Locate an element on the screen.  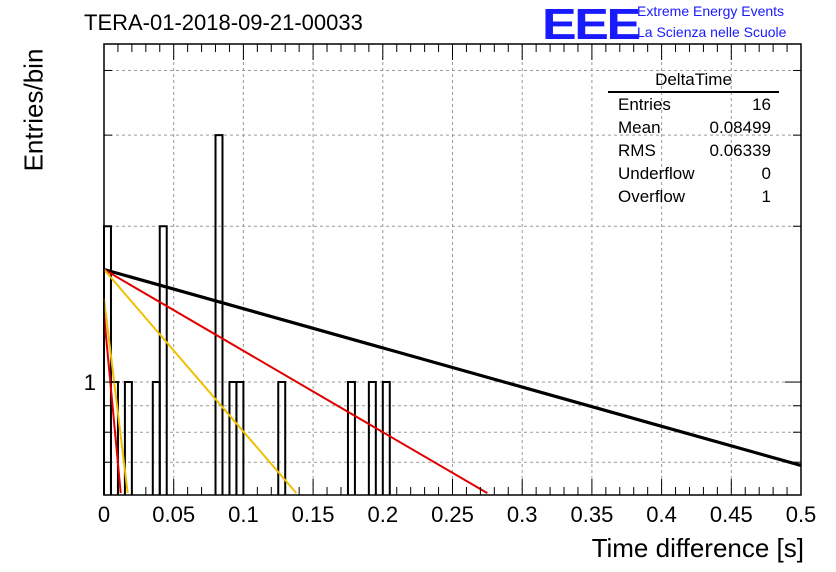
stats-label: Underflow is located at coordinates (656, 173).